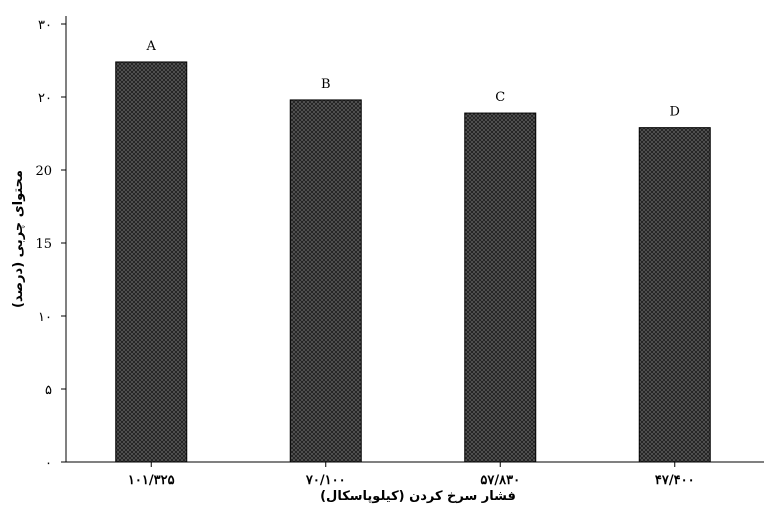 This screenshot has width=764, height=509. What do you see at coordinates (18, 239) in the screenshot?
I see `y-axis-title: محتوای چربی (درصد)` at bounding box center [18, 239].